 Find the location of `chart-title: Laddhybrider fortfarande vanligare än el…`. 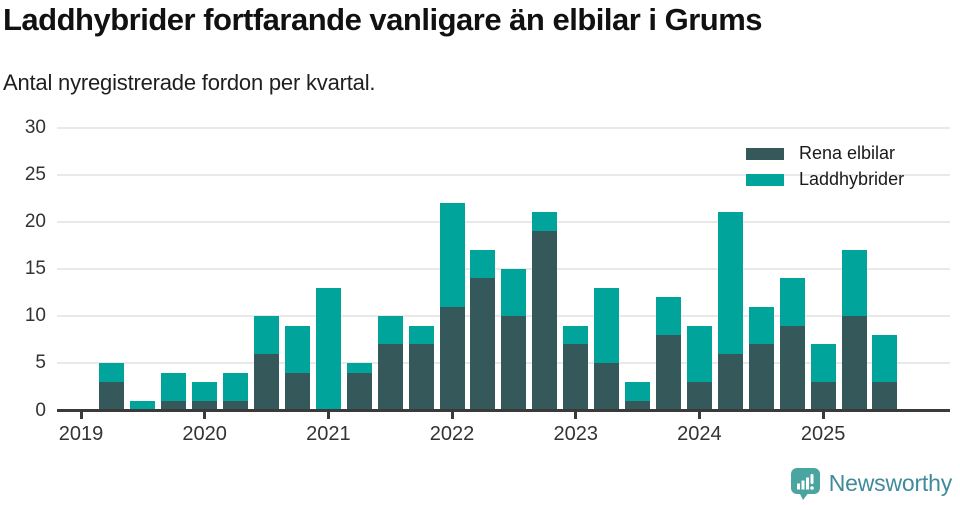

chart-title: Laddhybrider fortfarande vanligare än el… is located at coordinates (383, 19).